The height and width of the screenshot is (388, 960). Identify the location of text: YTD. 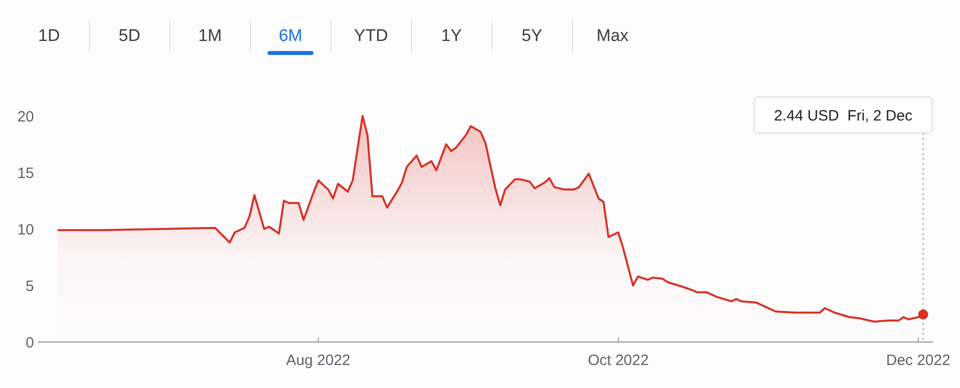
(371, 35).